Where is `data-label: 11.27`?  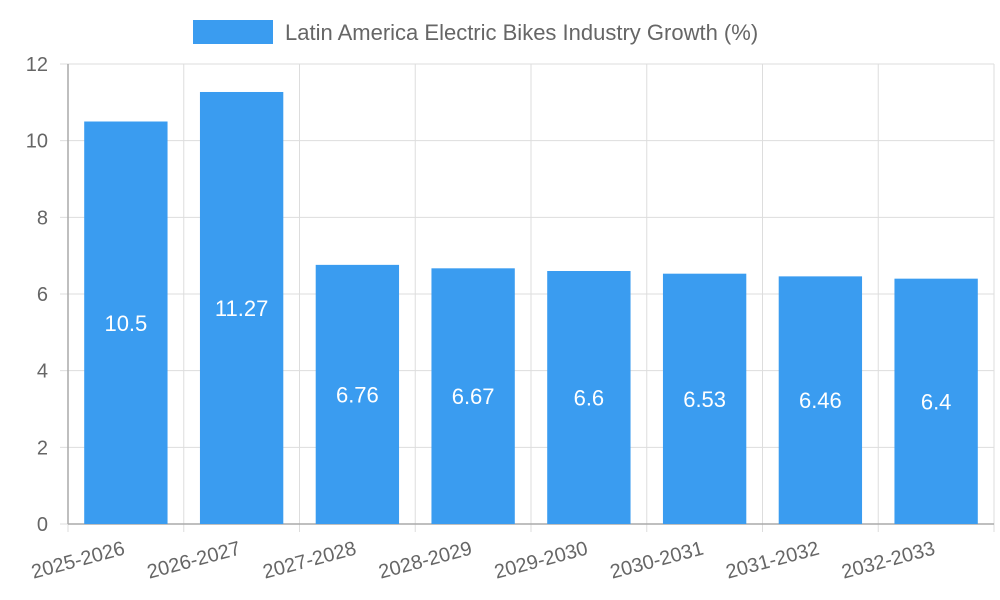 data-label: 11.27 is located at coordinates (241, 308).